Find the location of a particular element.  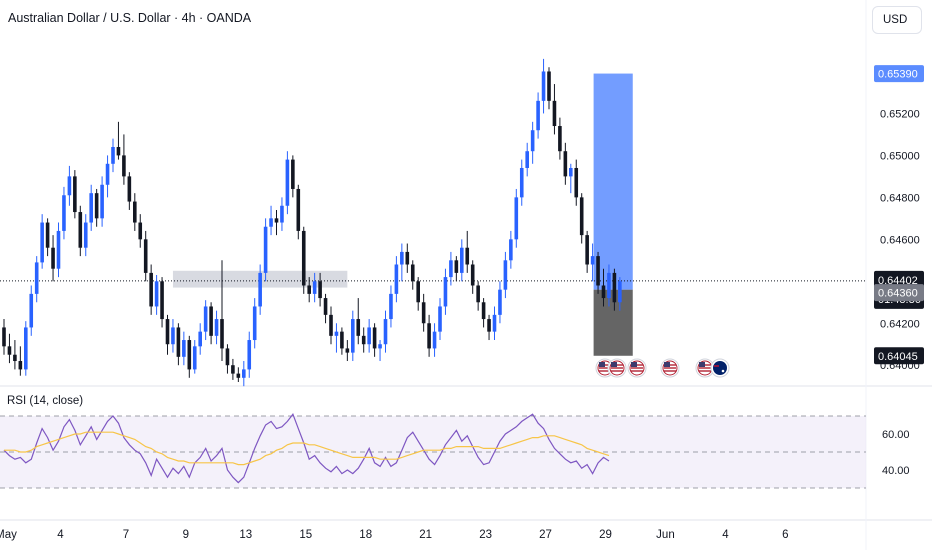

rsi-ma-line is located at coordinates (307, 448).